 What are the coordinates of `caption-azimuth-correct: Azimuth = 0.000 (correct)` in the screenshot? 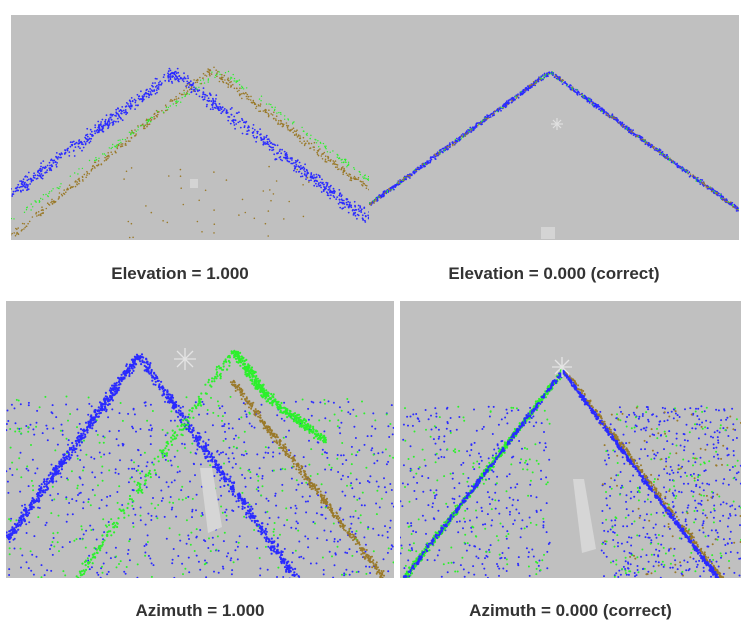 It's located at (570, 610).